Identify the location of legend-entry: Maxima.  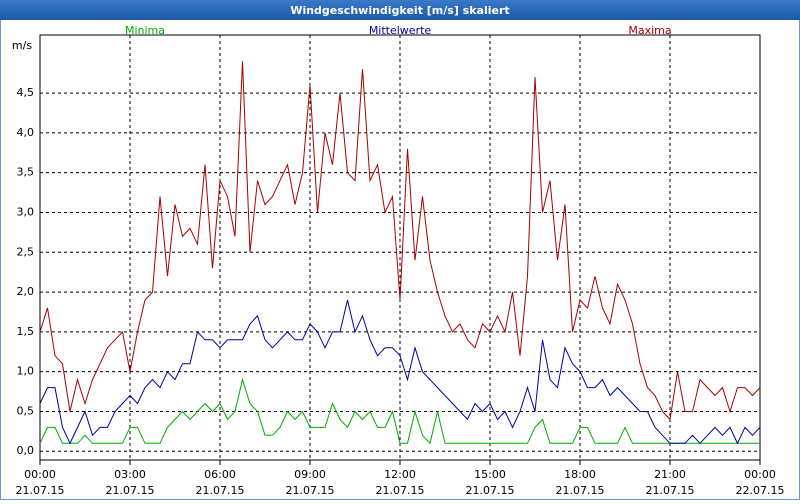
(649, 30).